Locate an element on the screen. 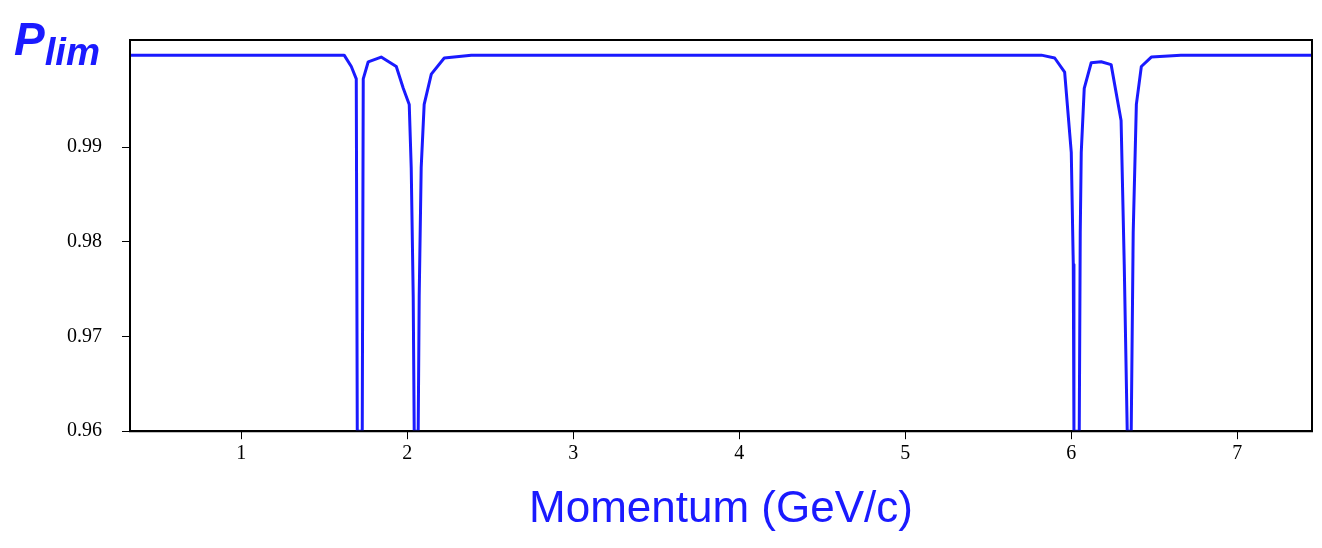  x-axis-title: Momentum (GeV/c) is located at coordinates (721, 506).